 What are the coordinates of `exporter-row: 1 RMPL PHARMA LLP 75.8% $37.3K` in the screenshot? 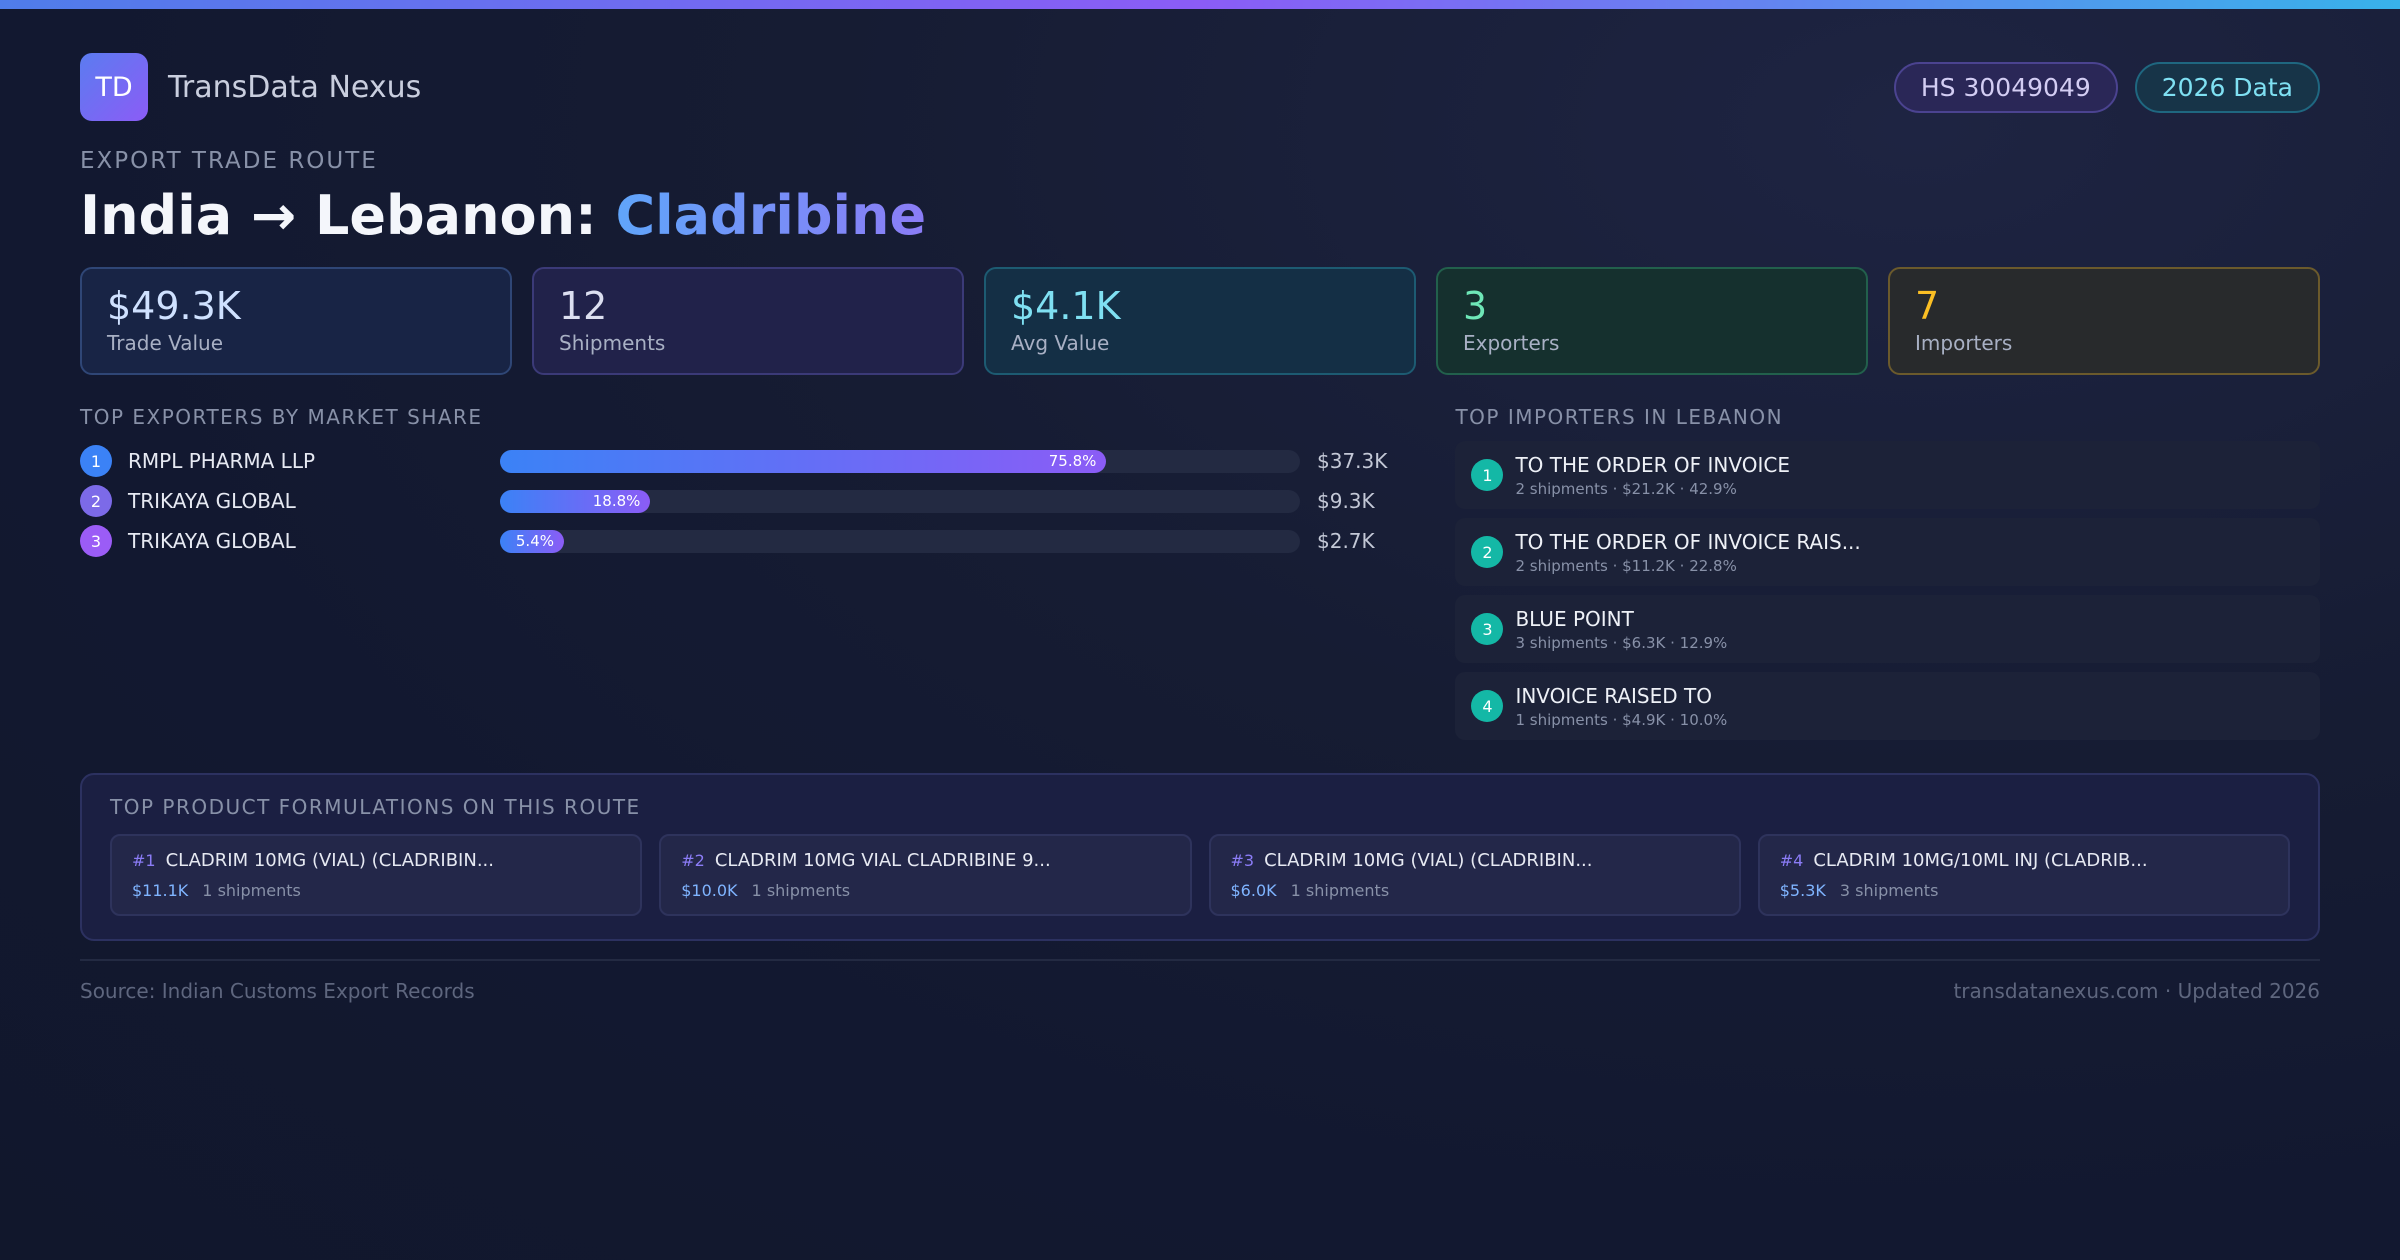 It's located at (767, 461).